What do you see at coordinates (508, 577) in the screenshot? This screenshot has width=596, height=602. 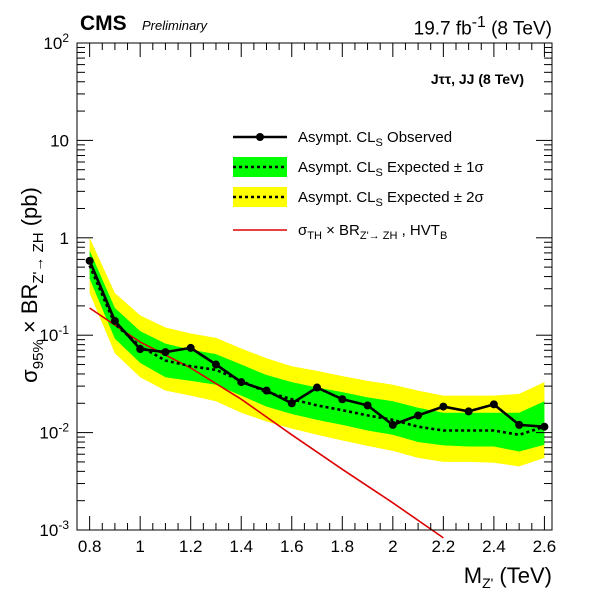 I see `x-axis-title: MZ' (TeV)` at bounding box center [508, 577].